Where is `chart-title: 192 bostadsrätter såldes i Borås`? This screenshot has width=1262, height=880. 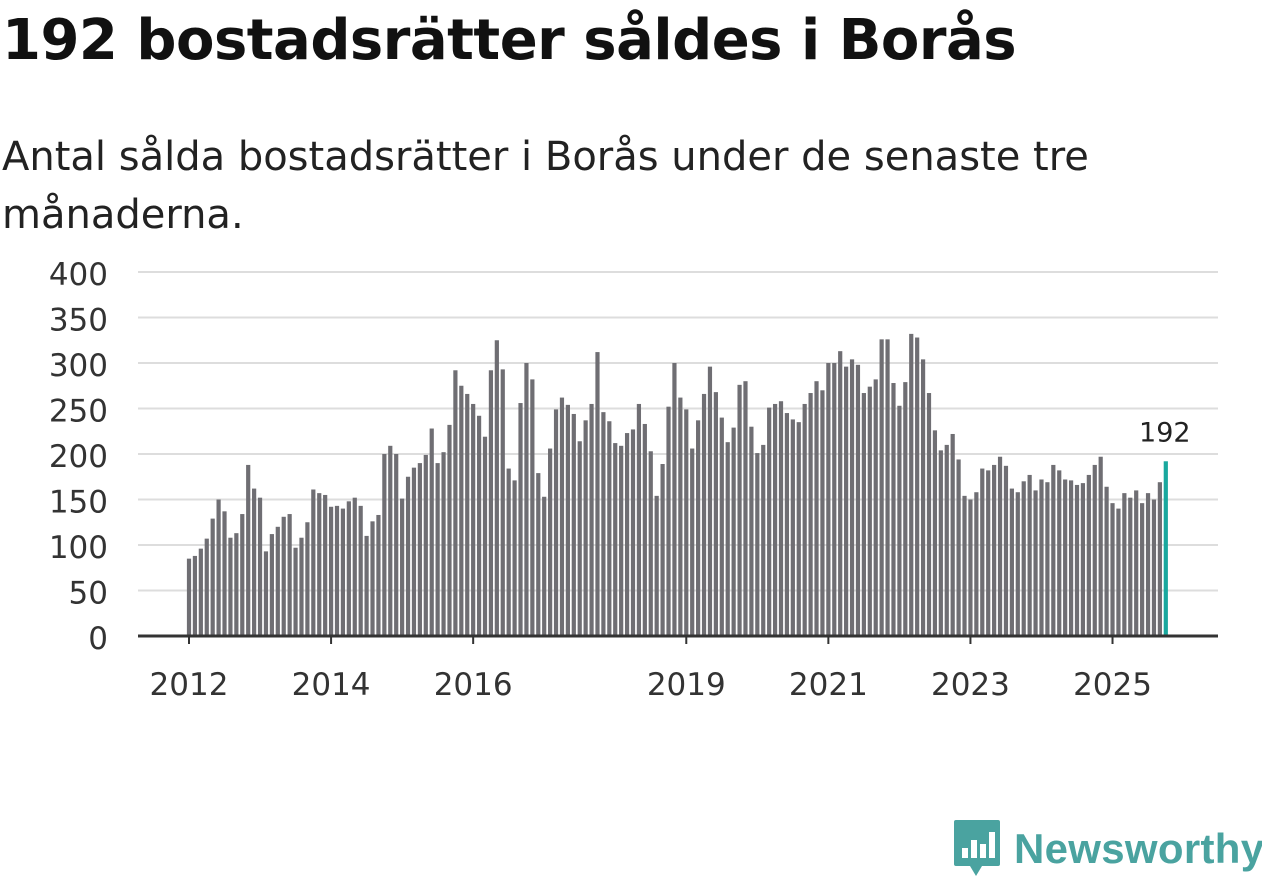
chart-title: 192 bostadsrätter såldes i Borås is located at coordinates (509, 40).